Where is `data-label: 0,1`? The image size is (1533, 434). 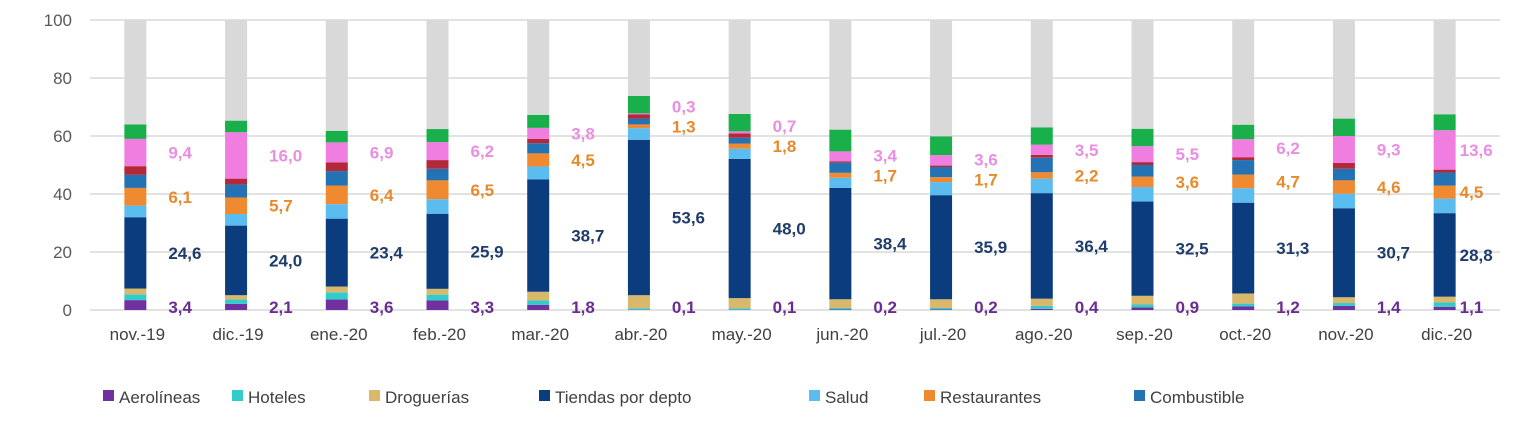
data-label: 0,1 is located at coordinates (785, 307).